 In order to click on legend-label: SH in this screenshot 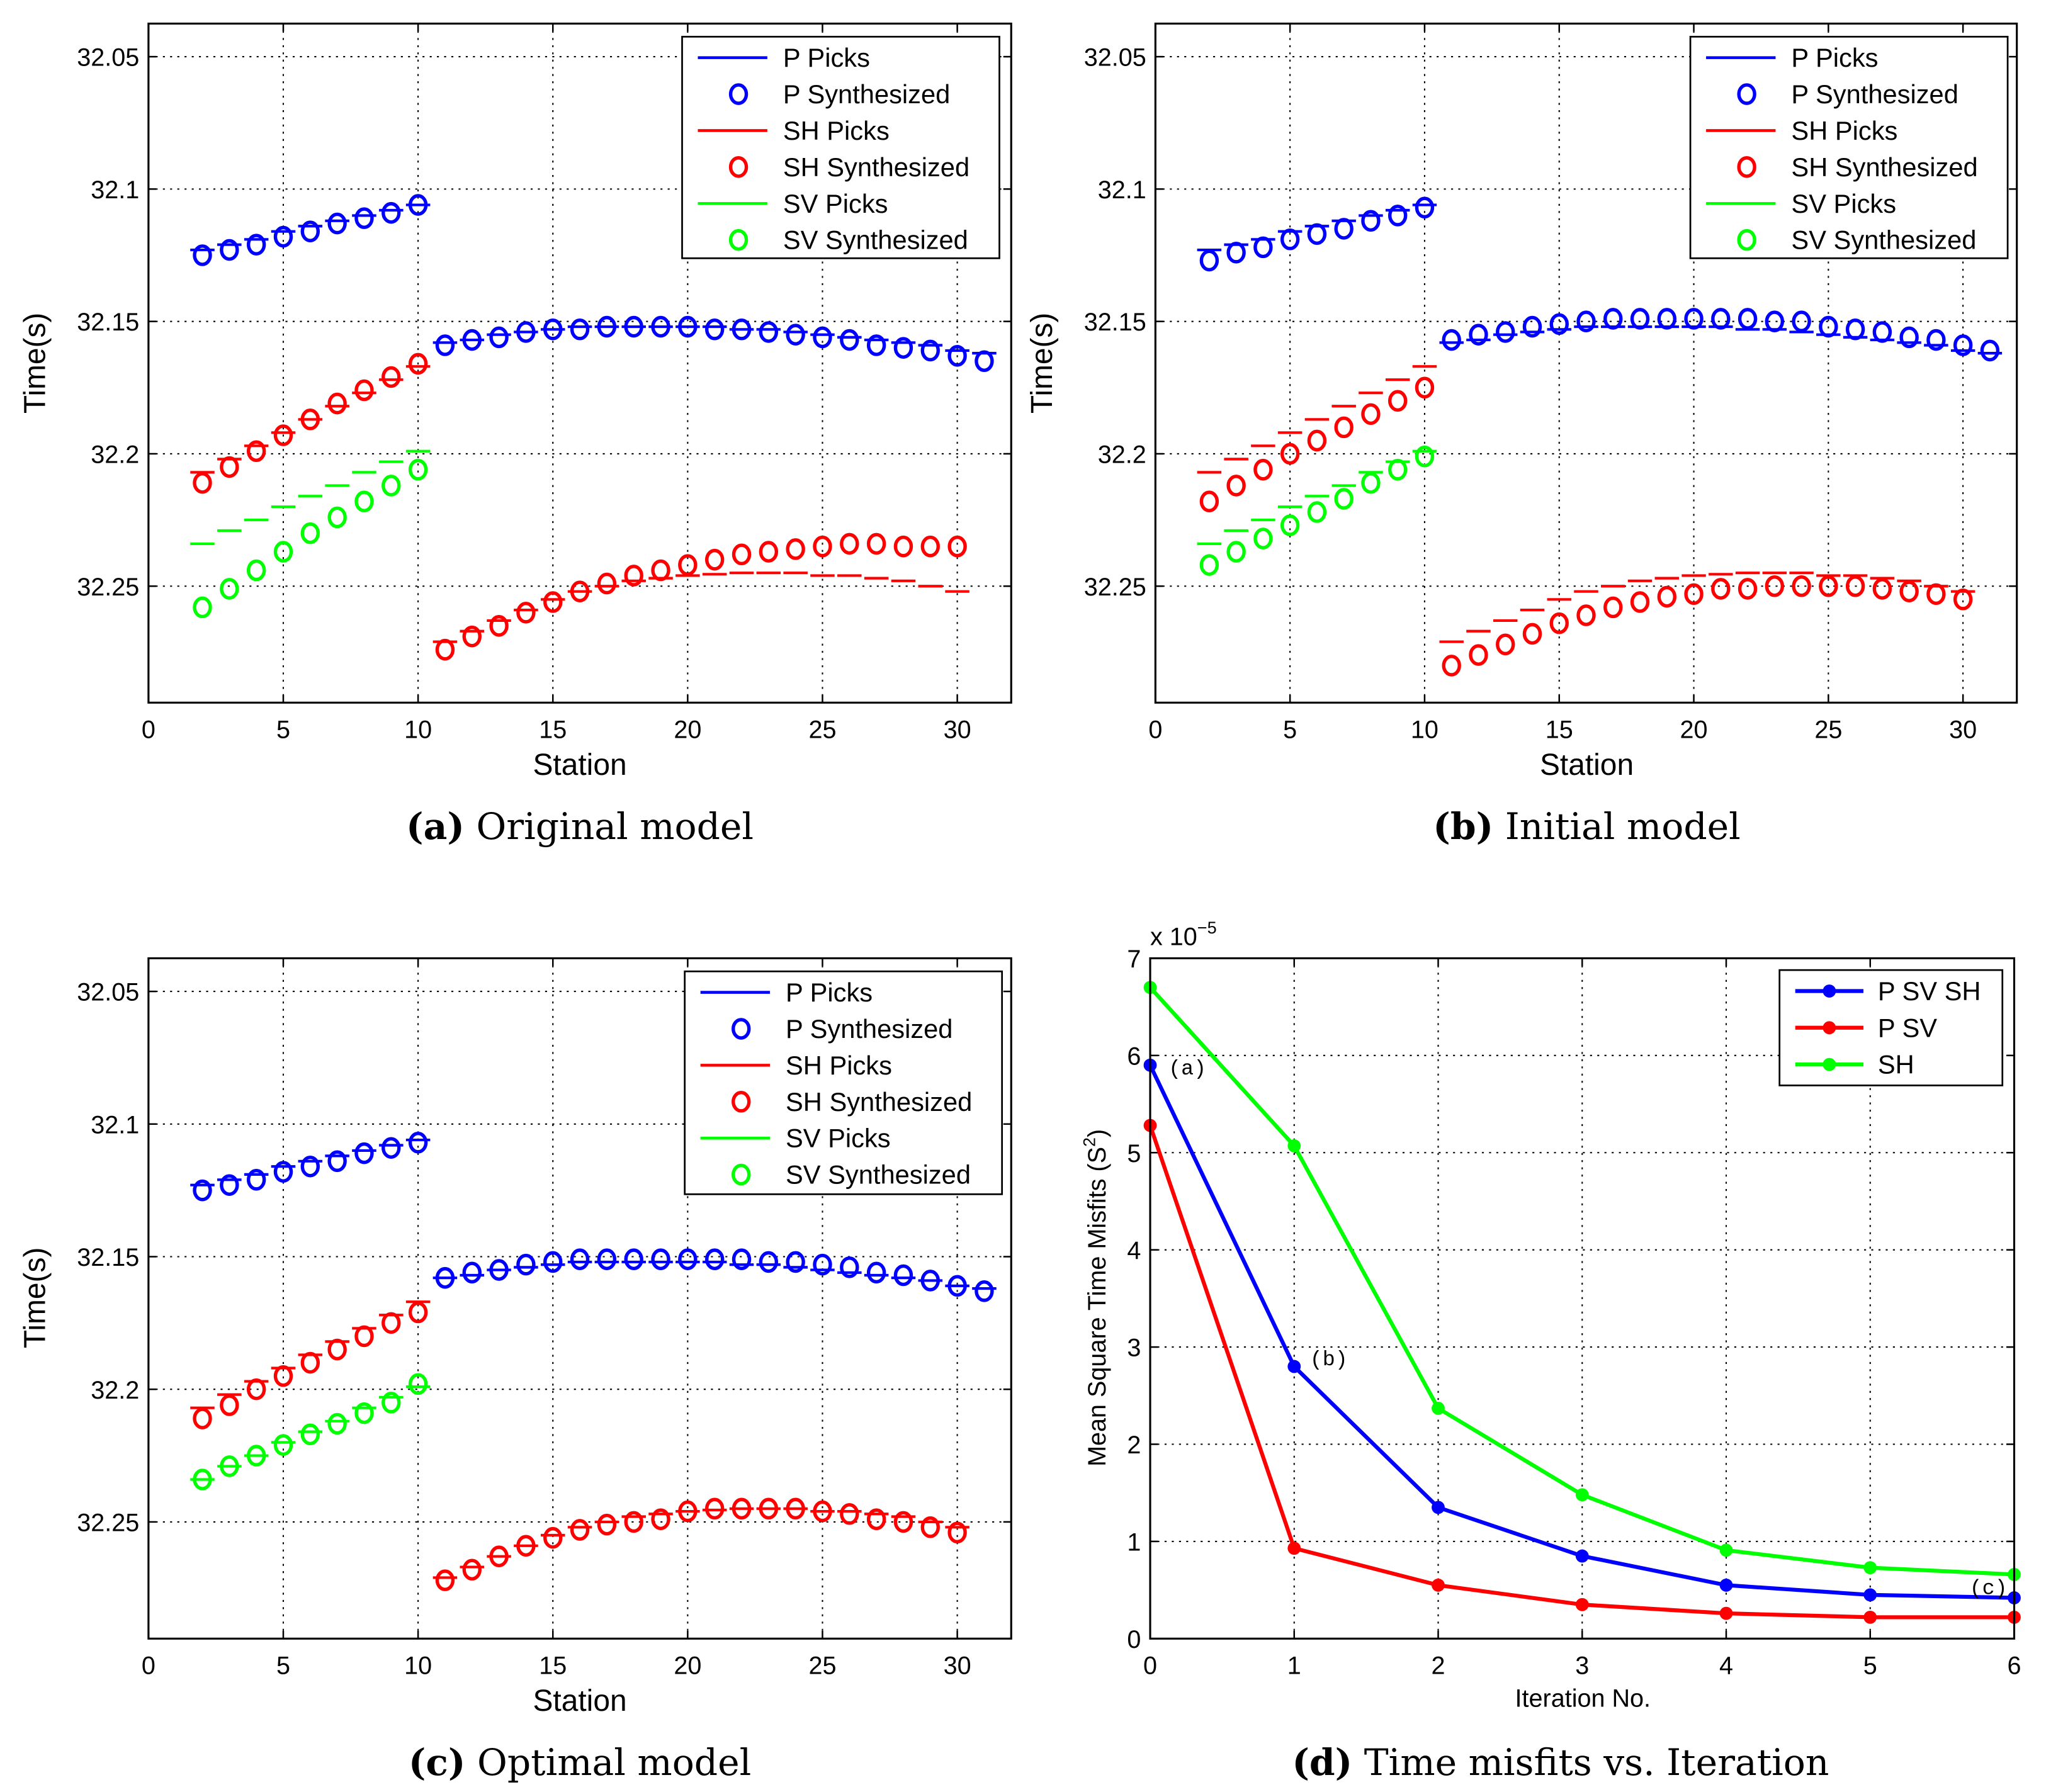, I will do `click(1896, 1064)`.